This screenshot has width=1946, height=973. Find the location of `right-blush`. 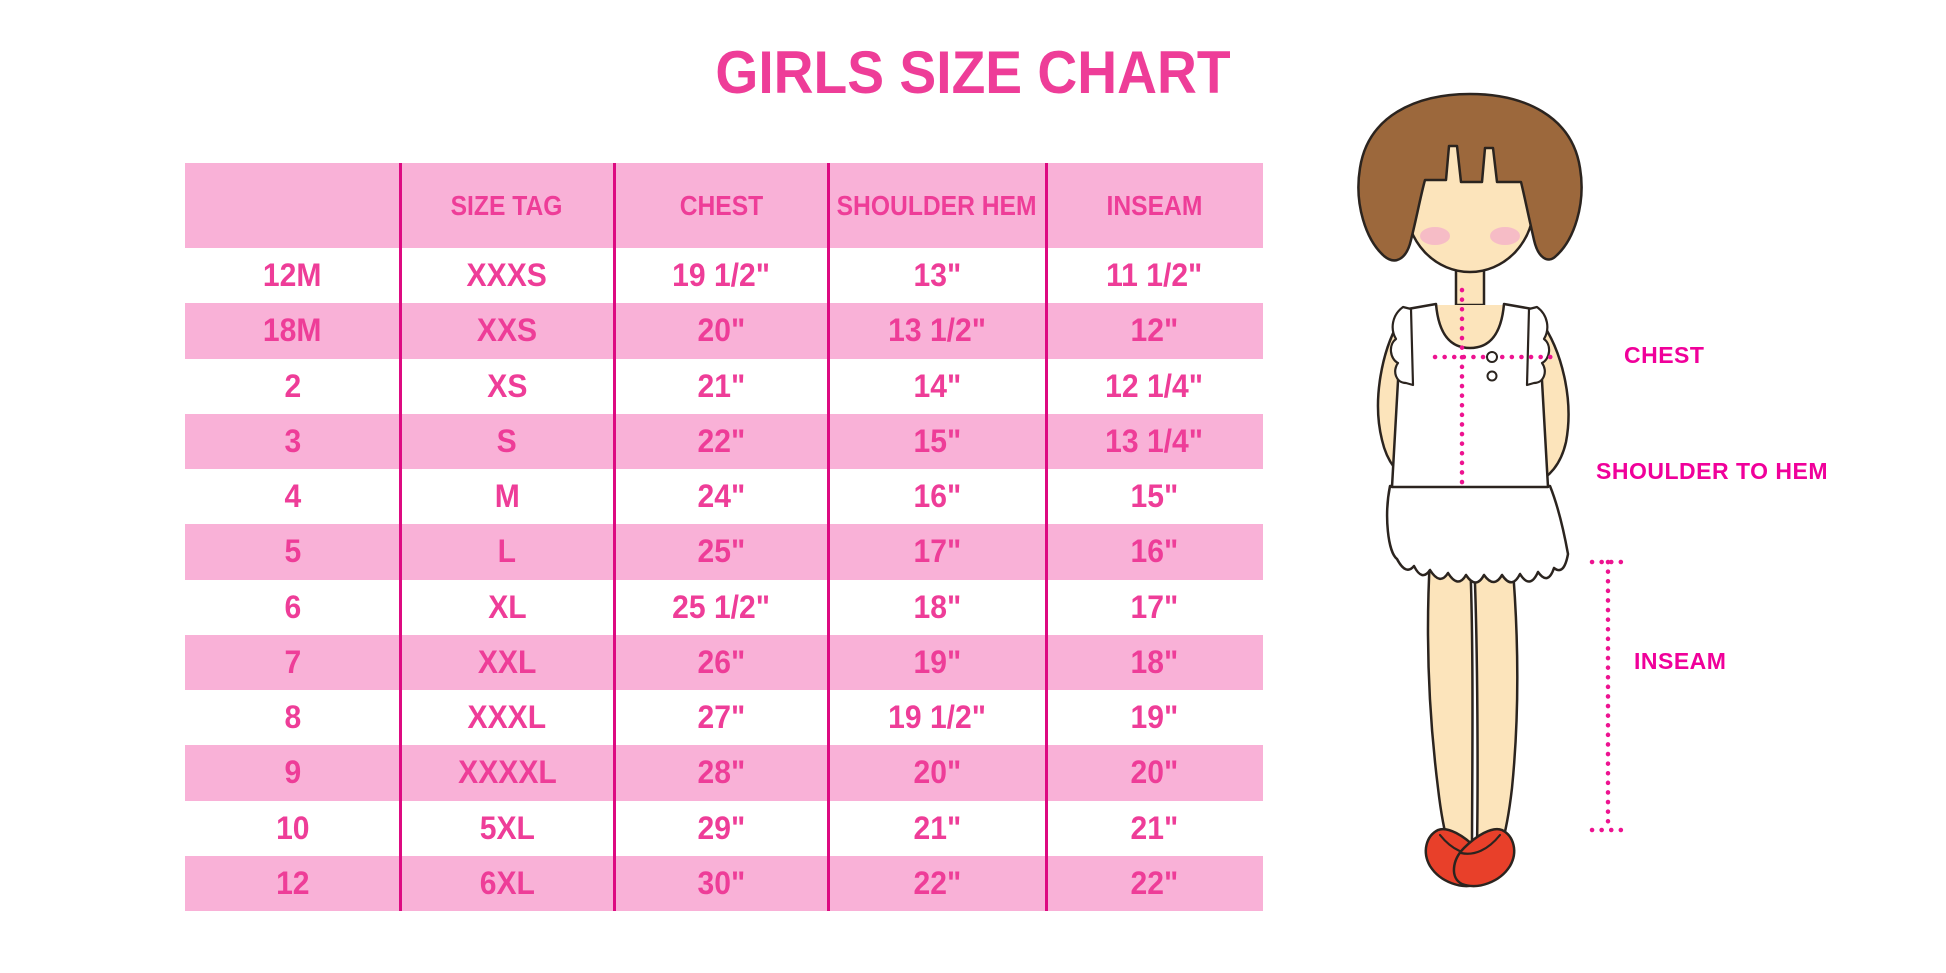

right-blush is located at coordinates (1505, 236).